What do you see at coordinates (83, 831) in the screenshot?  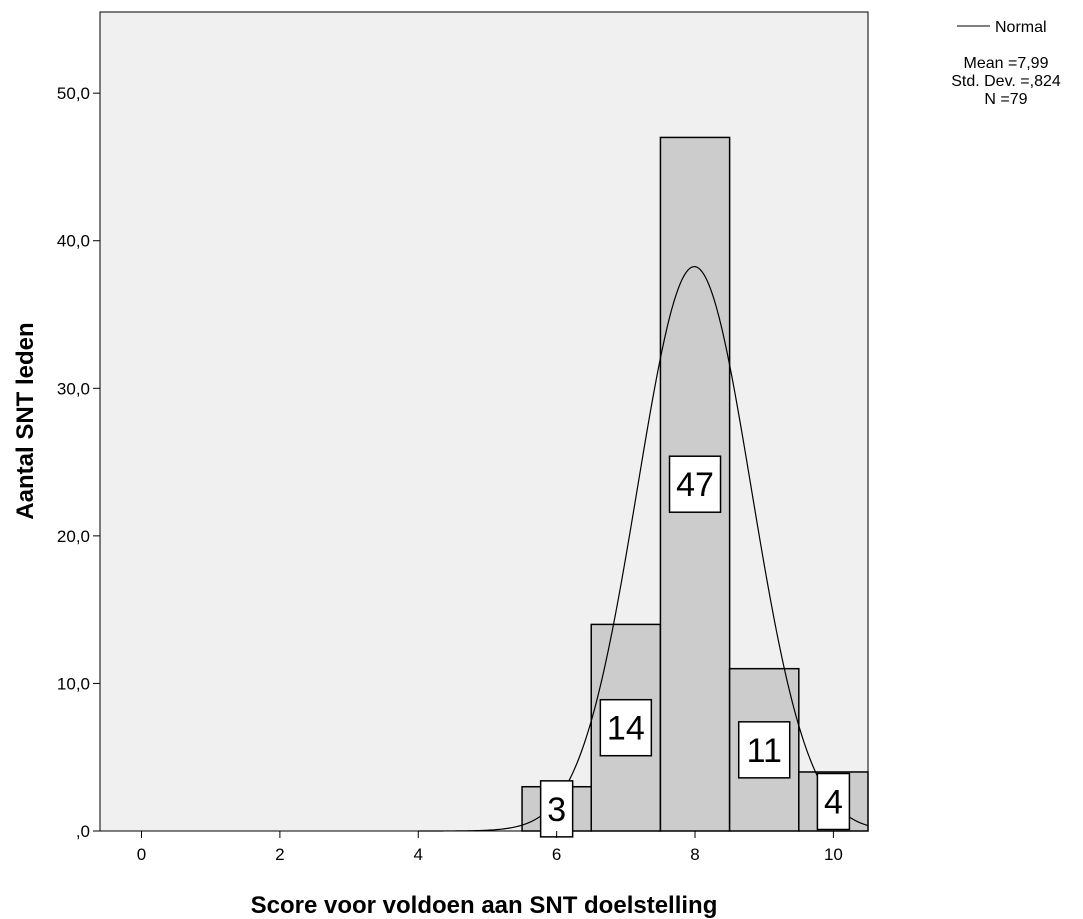 I see `y-tick-label-0: ,0` at bounding box center [83, 831].